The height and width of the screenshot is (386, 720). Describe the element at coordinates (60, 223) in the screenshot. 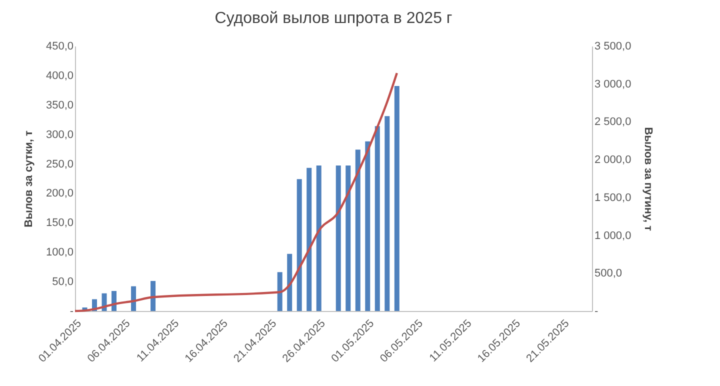

I see `y-tick-label: 150,0` at that location.